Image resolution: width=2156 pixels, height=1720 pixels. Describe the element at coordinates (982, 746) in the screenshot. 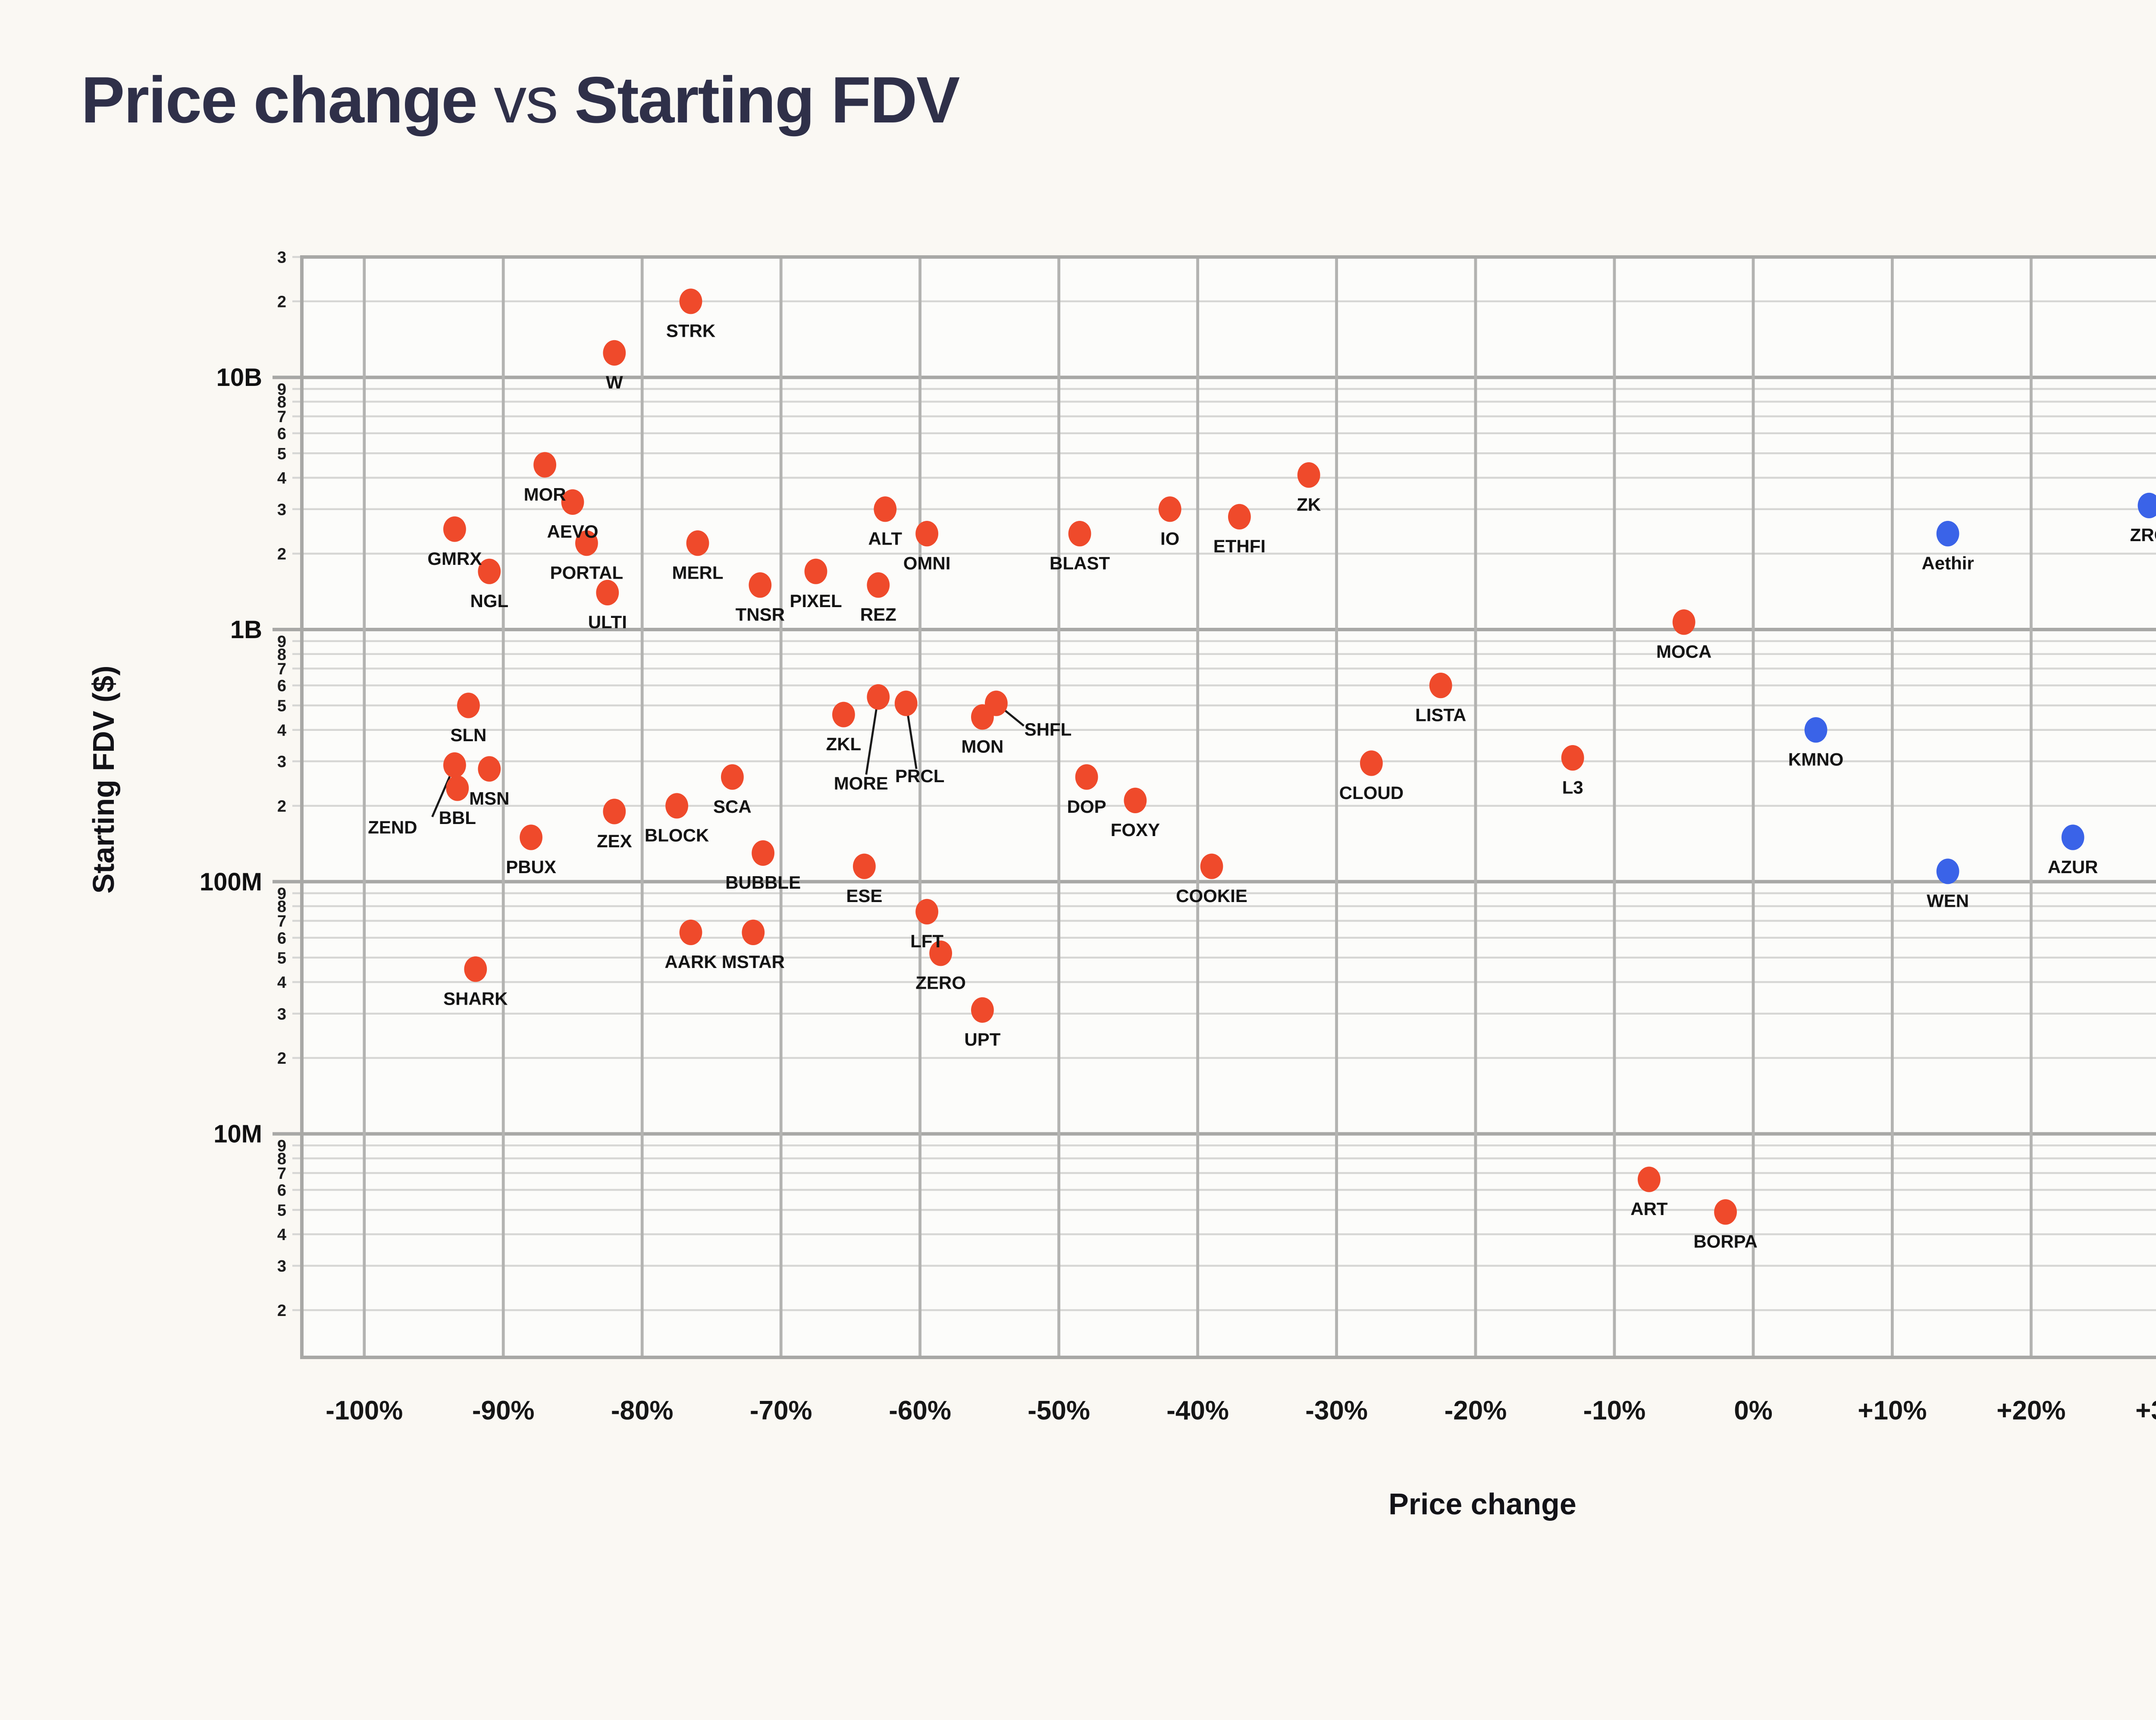

I see `point-label-MON: MON` at that location.